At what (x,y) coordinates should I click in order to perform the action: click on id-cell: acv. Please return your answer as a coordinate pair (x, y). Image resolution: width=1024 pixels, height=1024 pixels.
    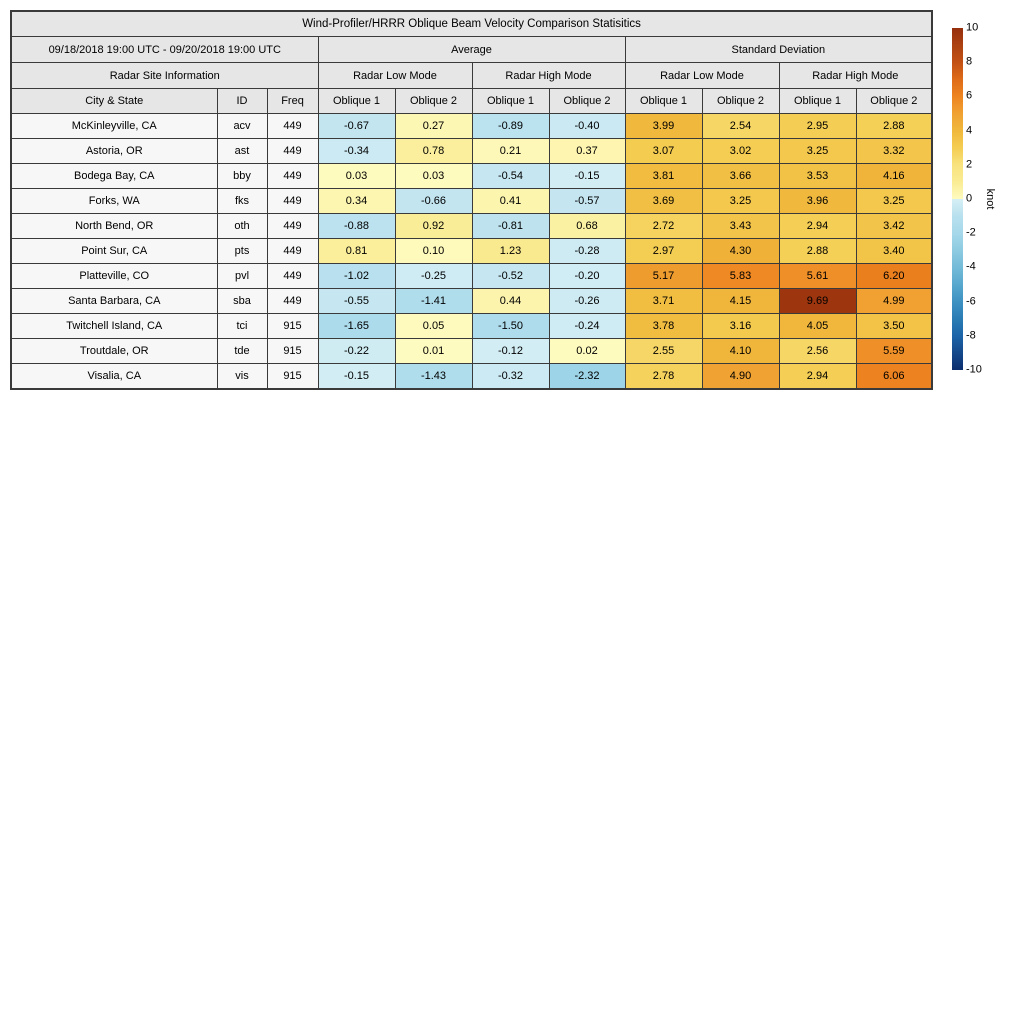
    Looking at the image, I should click on (242, 126).